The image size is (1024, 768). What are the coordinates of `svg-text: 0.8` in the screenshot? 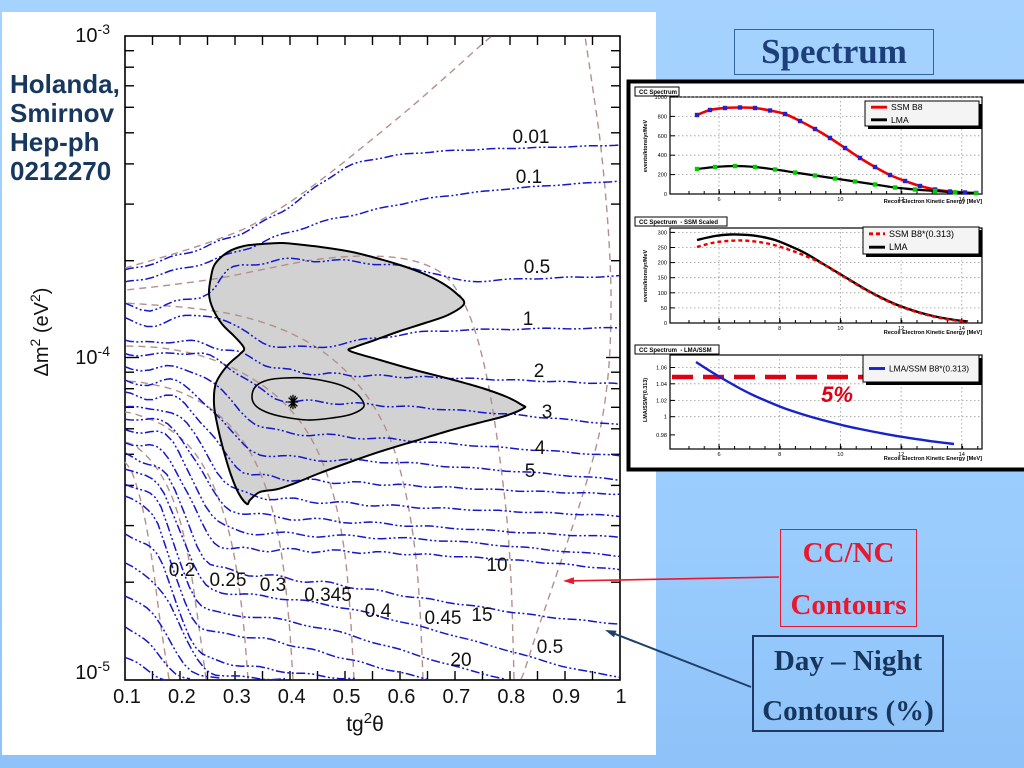 It's located at (511, 697).